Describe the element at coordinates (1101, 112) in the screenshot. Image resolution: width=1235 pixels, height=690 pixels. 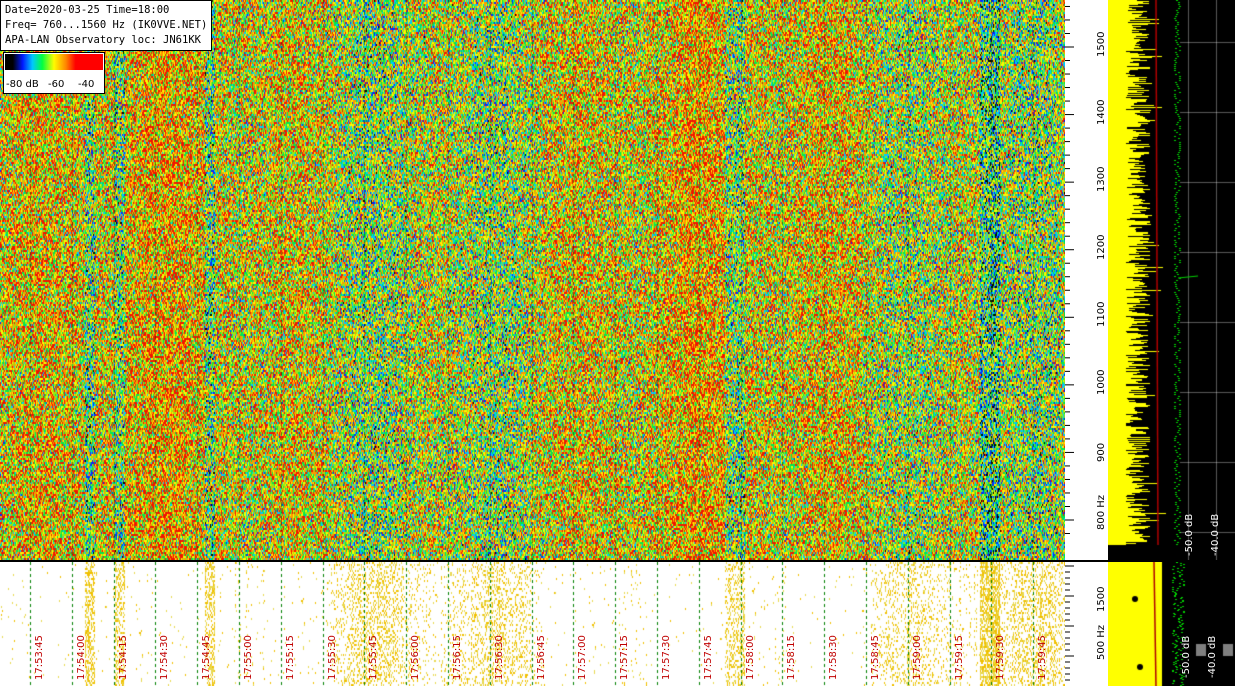
I see `y-tick-label: 1400` at that location.